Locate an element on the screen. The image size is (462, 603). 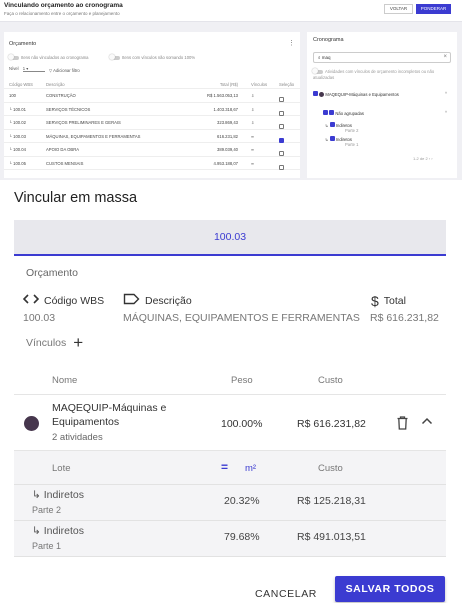
lote-peso: 20.32% is located at coordinates (242, 501).